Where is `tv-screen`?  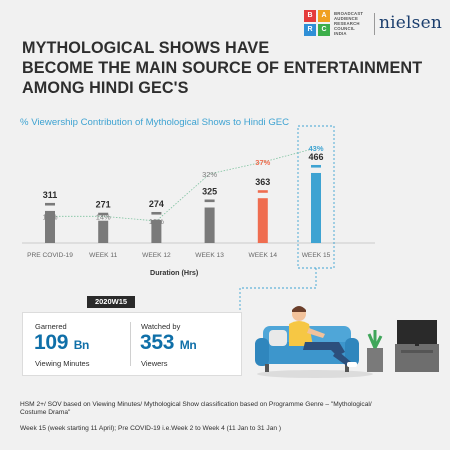 tv-screen is located at coordinates (417, 332).